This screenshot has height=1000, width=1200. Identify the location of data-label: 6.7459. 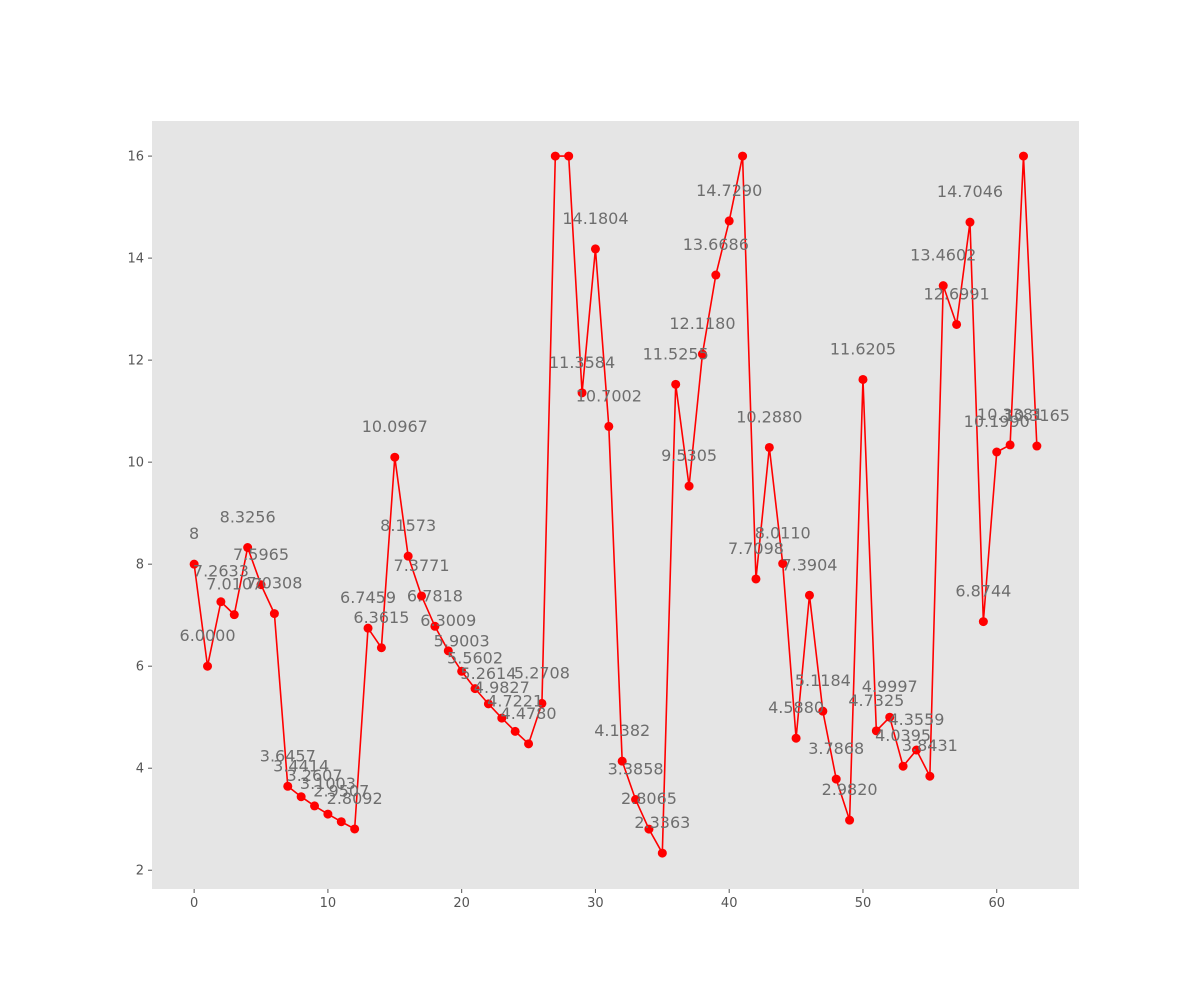
(368, 597).